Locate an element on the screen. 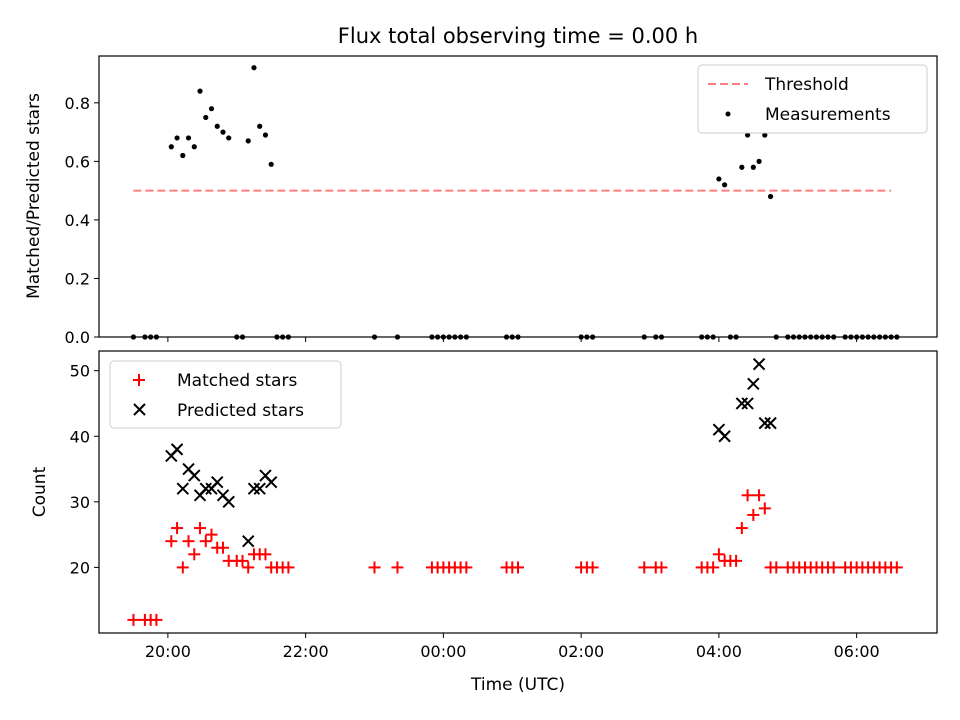 The image size is (960, 720). legend-measurements-swatch is located at coordinates (728, 114).